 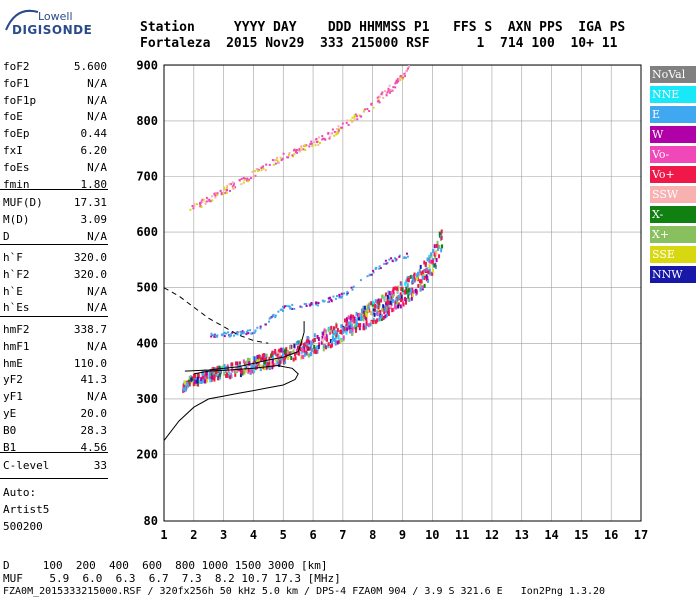 I want to click on param-name: foEp, so click(x=16, y=134).